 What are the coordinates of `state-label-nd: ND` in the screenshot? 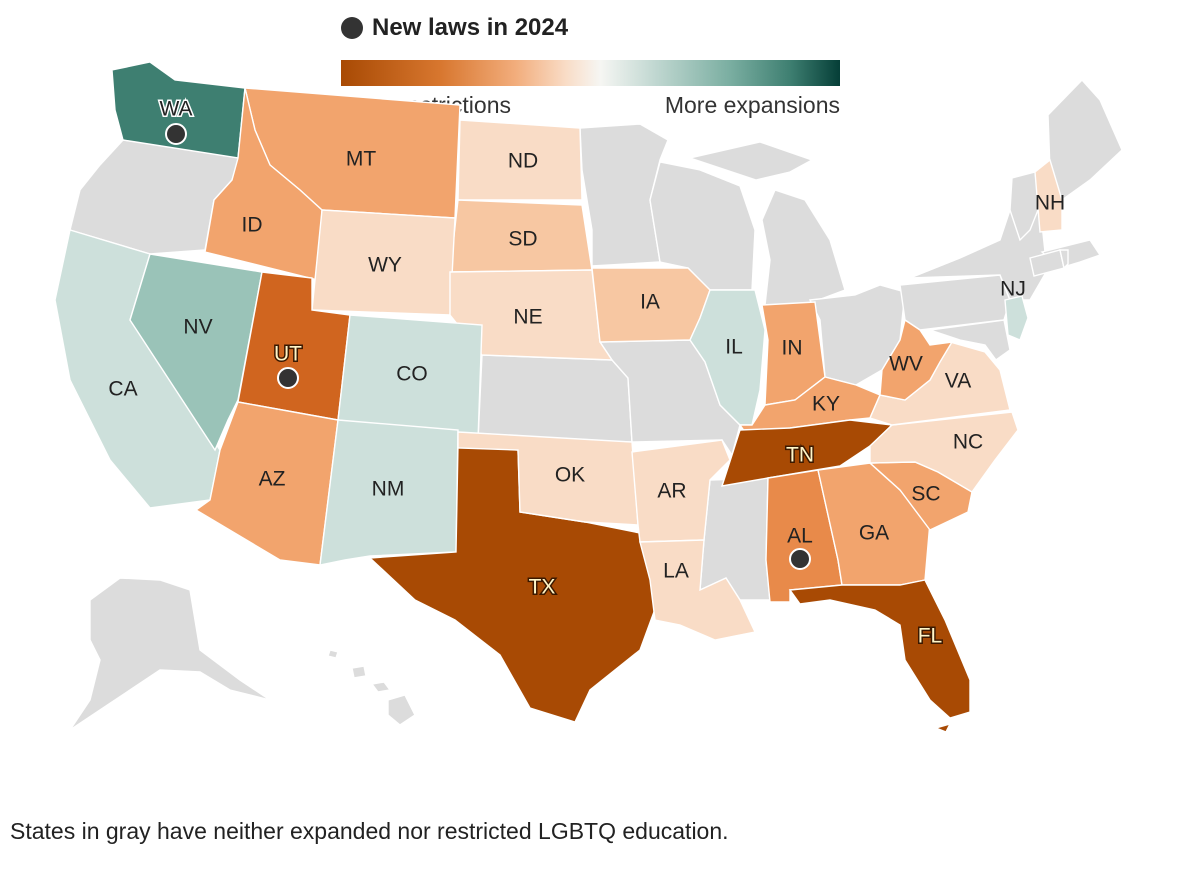 It's located at (523, 161).